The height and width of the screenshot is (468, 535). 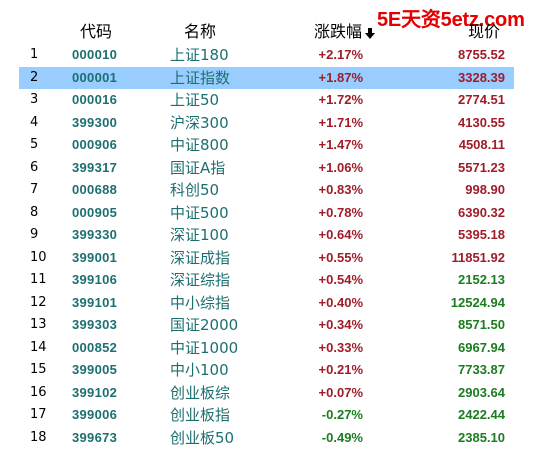 I want to click on row-index: 15, so click(x=38, y=369).